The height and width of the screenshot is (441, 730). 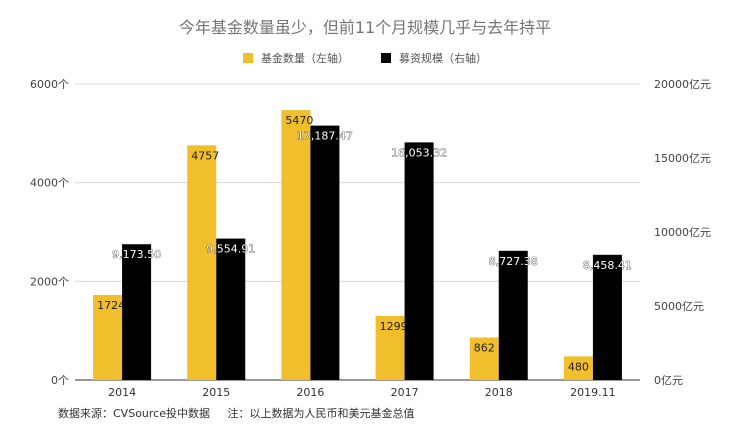 What do you see at coordinates (679, 306) in the screenshot?
I see `y-right-tick-label: 5000亿元` at bounding box center [679, 306].